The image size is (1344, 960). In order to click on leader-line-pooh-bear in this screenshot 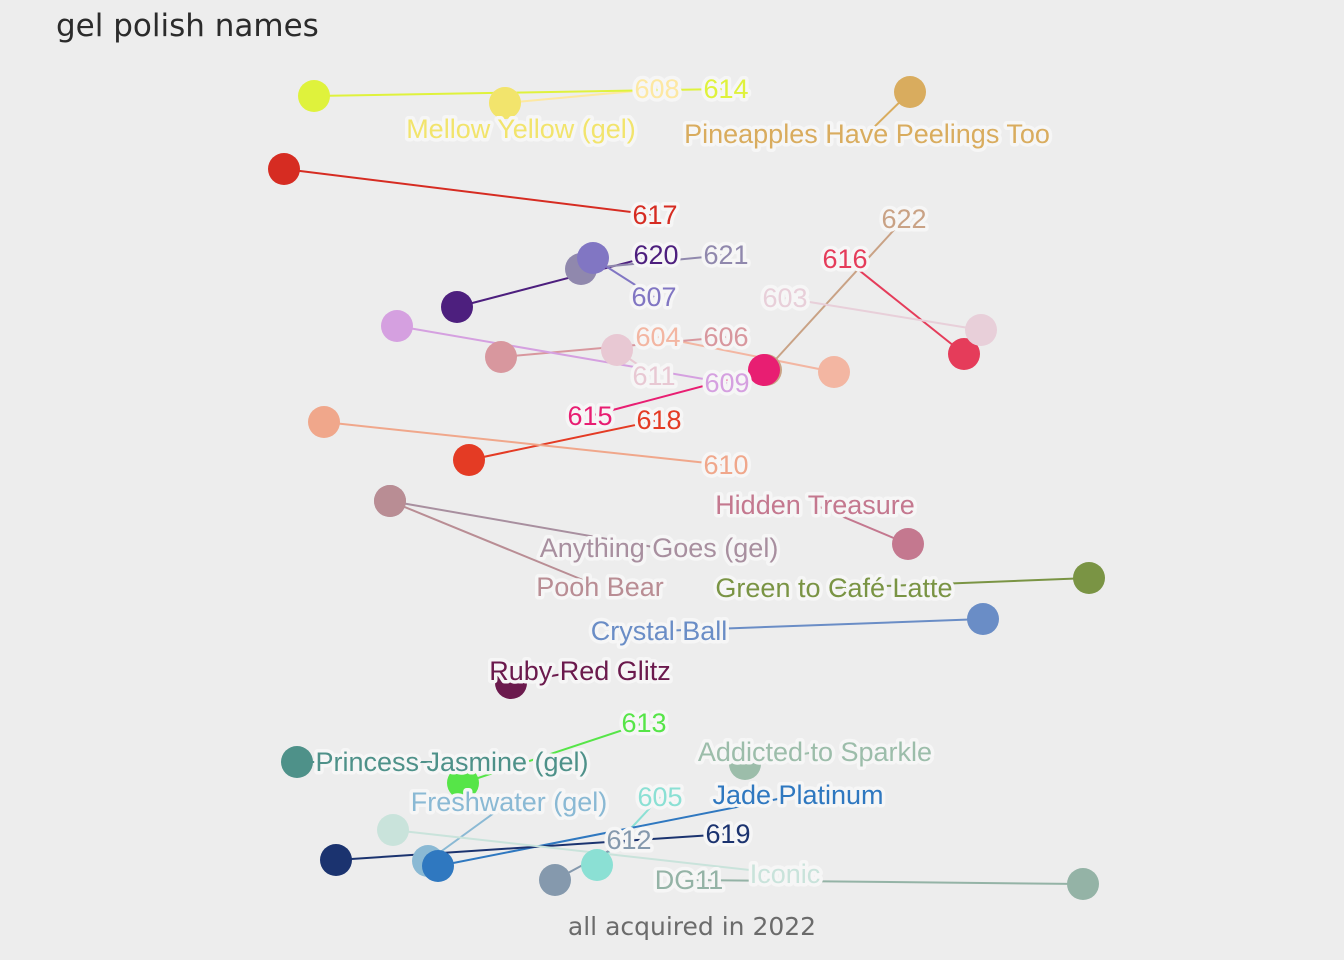, I will do `click(495, 544)`.